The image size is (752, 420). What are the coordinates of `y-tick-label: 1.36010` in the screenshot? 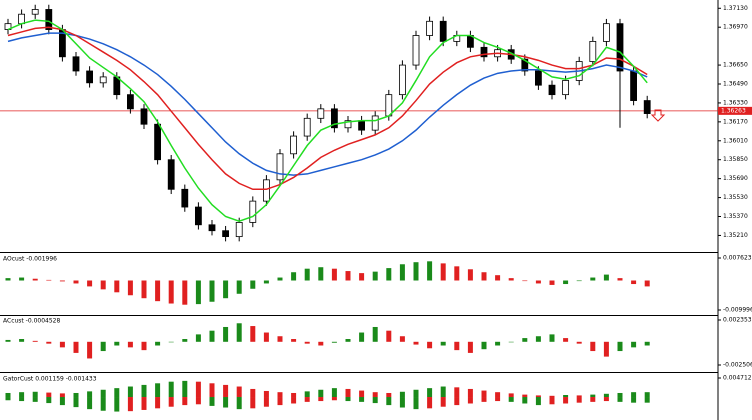 It's located at (735, 140).